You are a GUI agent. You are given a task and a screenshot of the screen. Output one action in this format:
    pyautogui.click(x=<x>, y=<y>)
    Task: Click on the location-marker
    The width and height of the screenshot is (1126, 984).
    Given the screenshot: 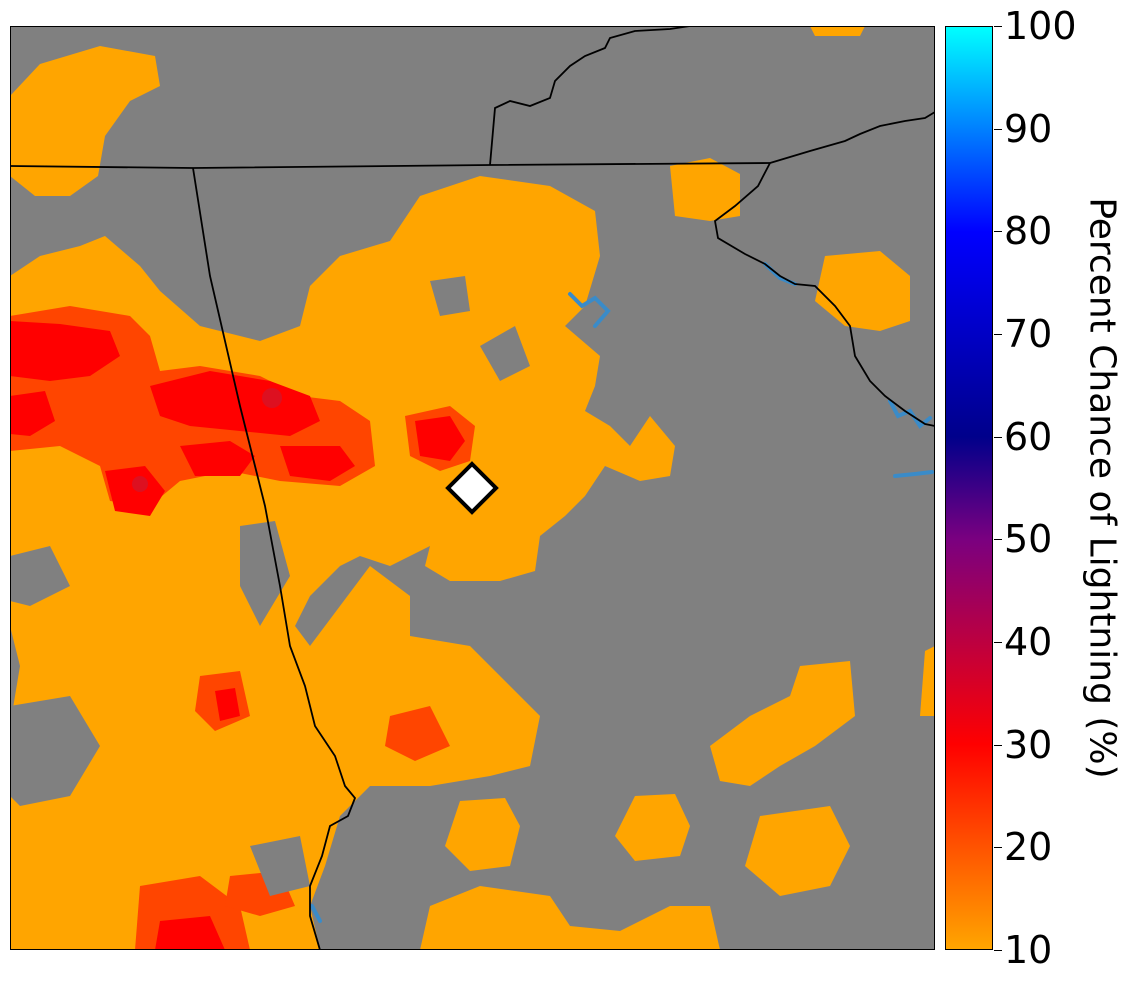 What is the action you would take?
    pyautogui.click(x=472, y=488)
    